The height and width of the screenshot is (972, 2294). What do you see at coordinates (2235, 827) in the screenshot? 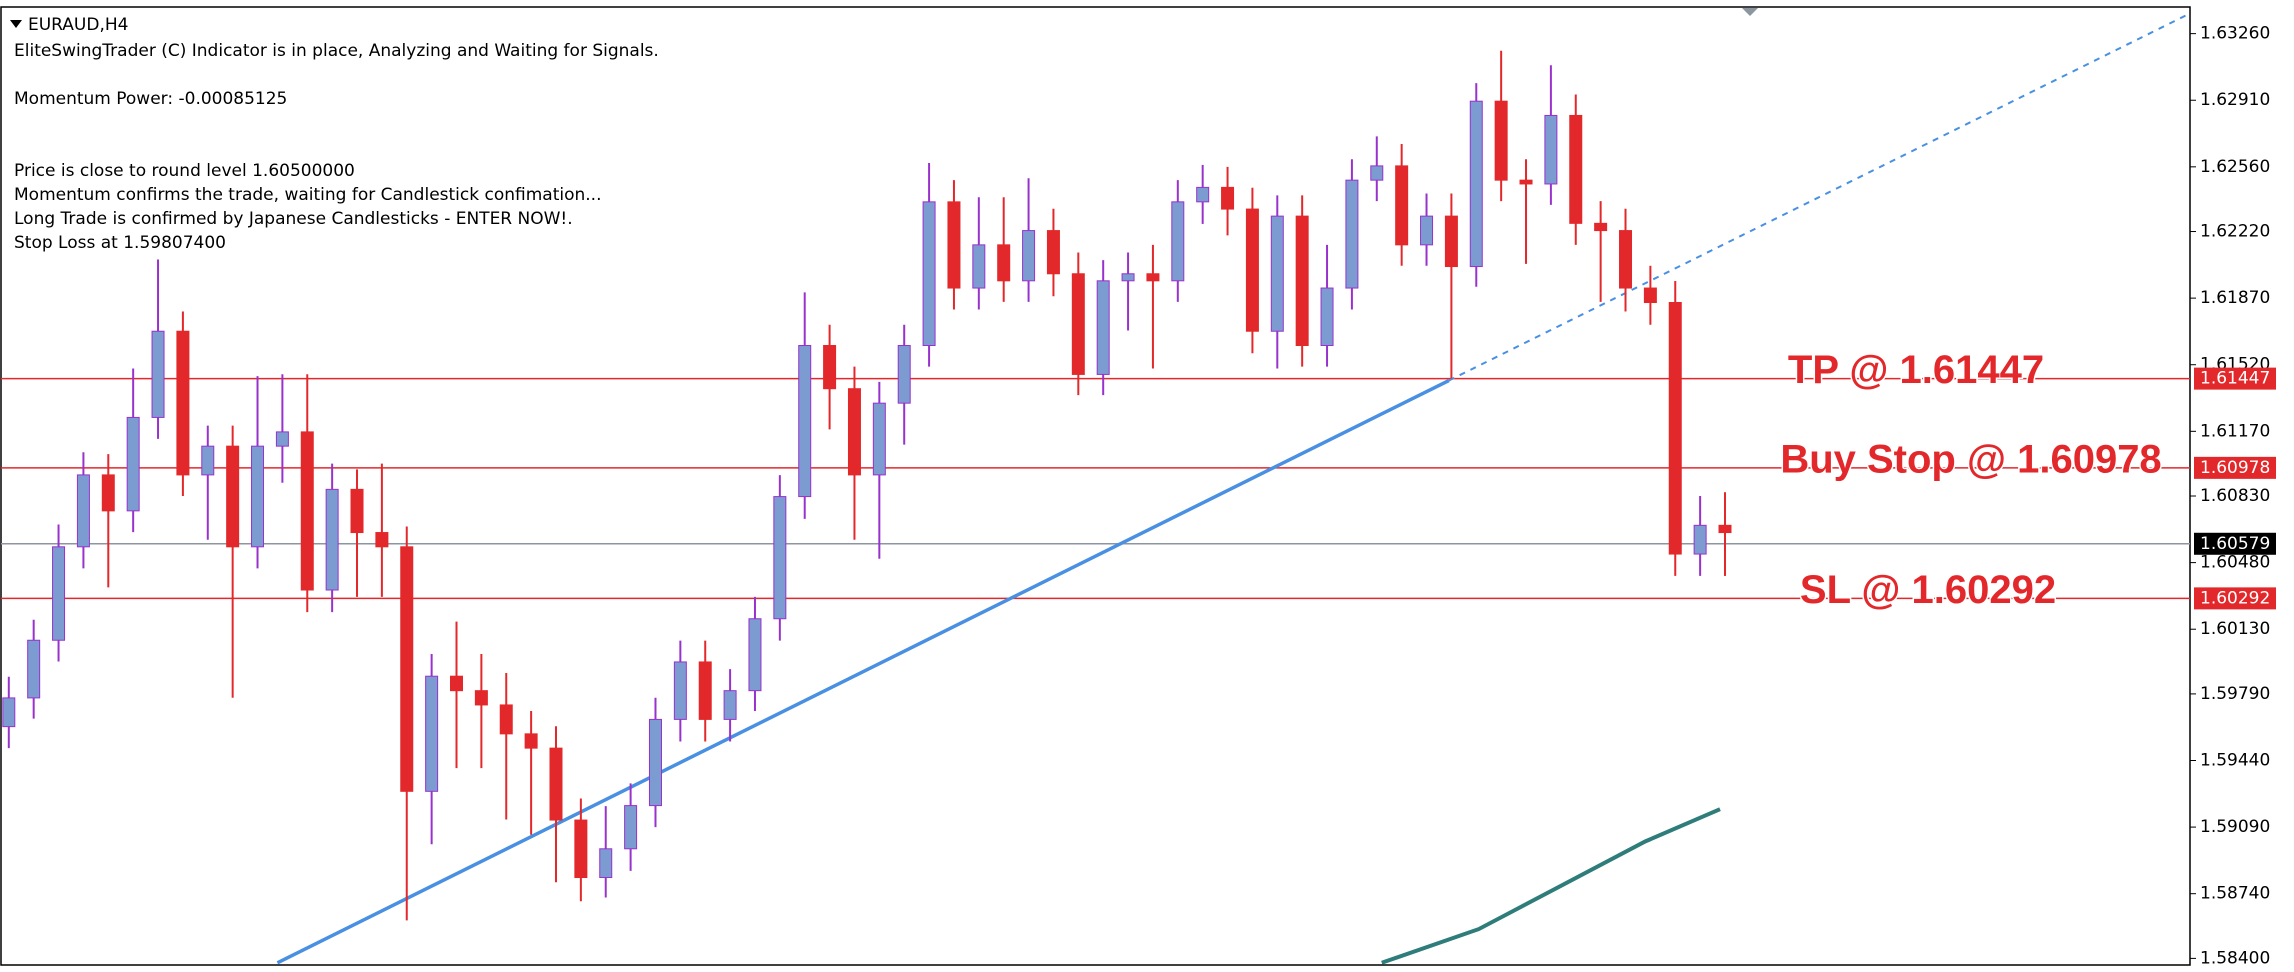
I see `y-tick-label: 1.59090` at bounding box center [2235, 827].